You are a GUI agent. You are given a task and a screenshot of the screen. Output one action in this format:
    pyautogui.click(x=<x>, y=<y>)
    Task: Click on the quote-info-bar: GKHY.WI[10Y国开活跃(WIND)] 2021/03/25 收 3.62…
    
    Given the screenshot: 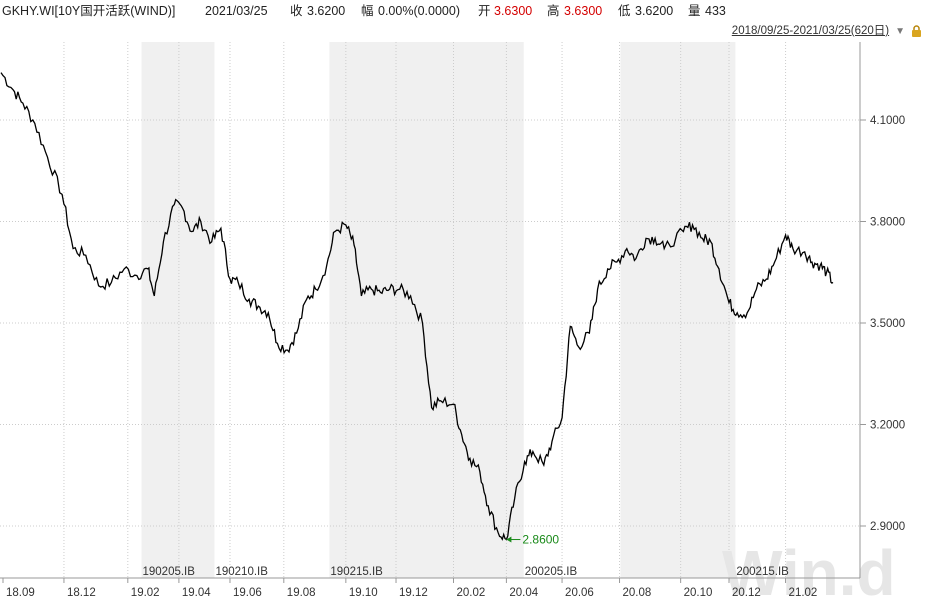 What is the action you would take?
    pyautogui.click(x=465, y=11)
    